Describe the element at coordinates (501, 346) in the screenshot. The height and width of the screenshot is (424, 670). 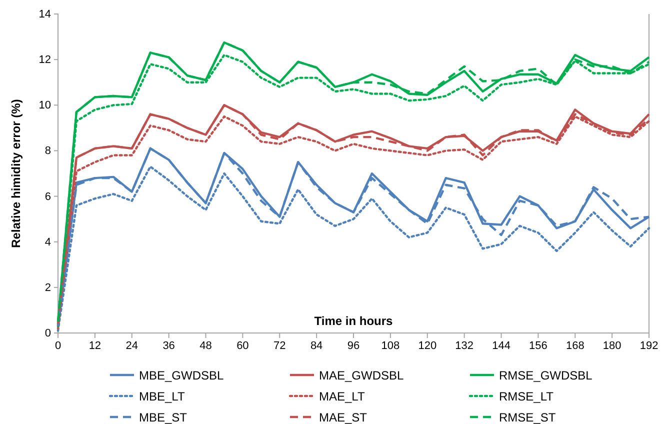
I see `x-tick-label: 144` at that location.